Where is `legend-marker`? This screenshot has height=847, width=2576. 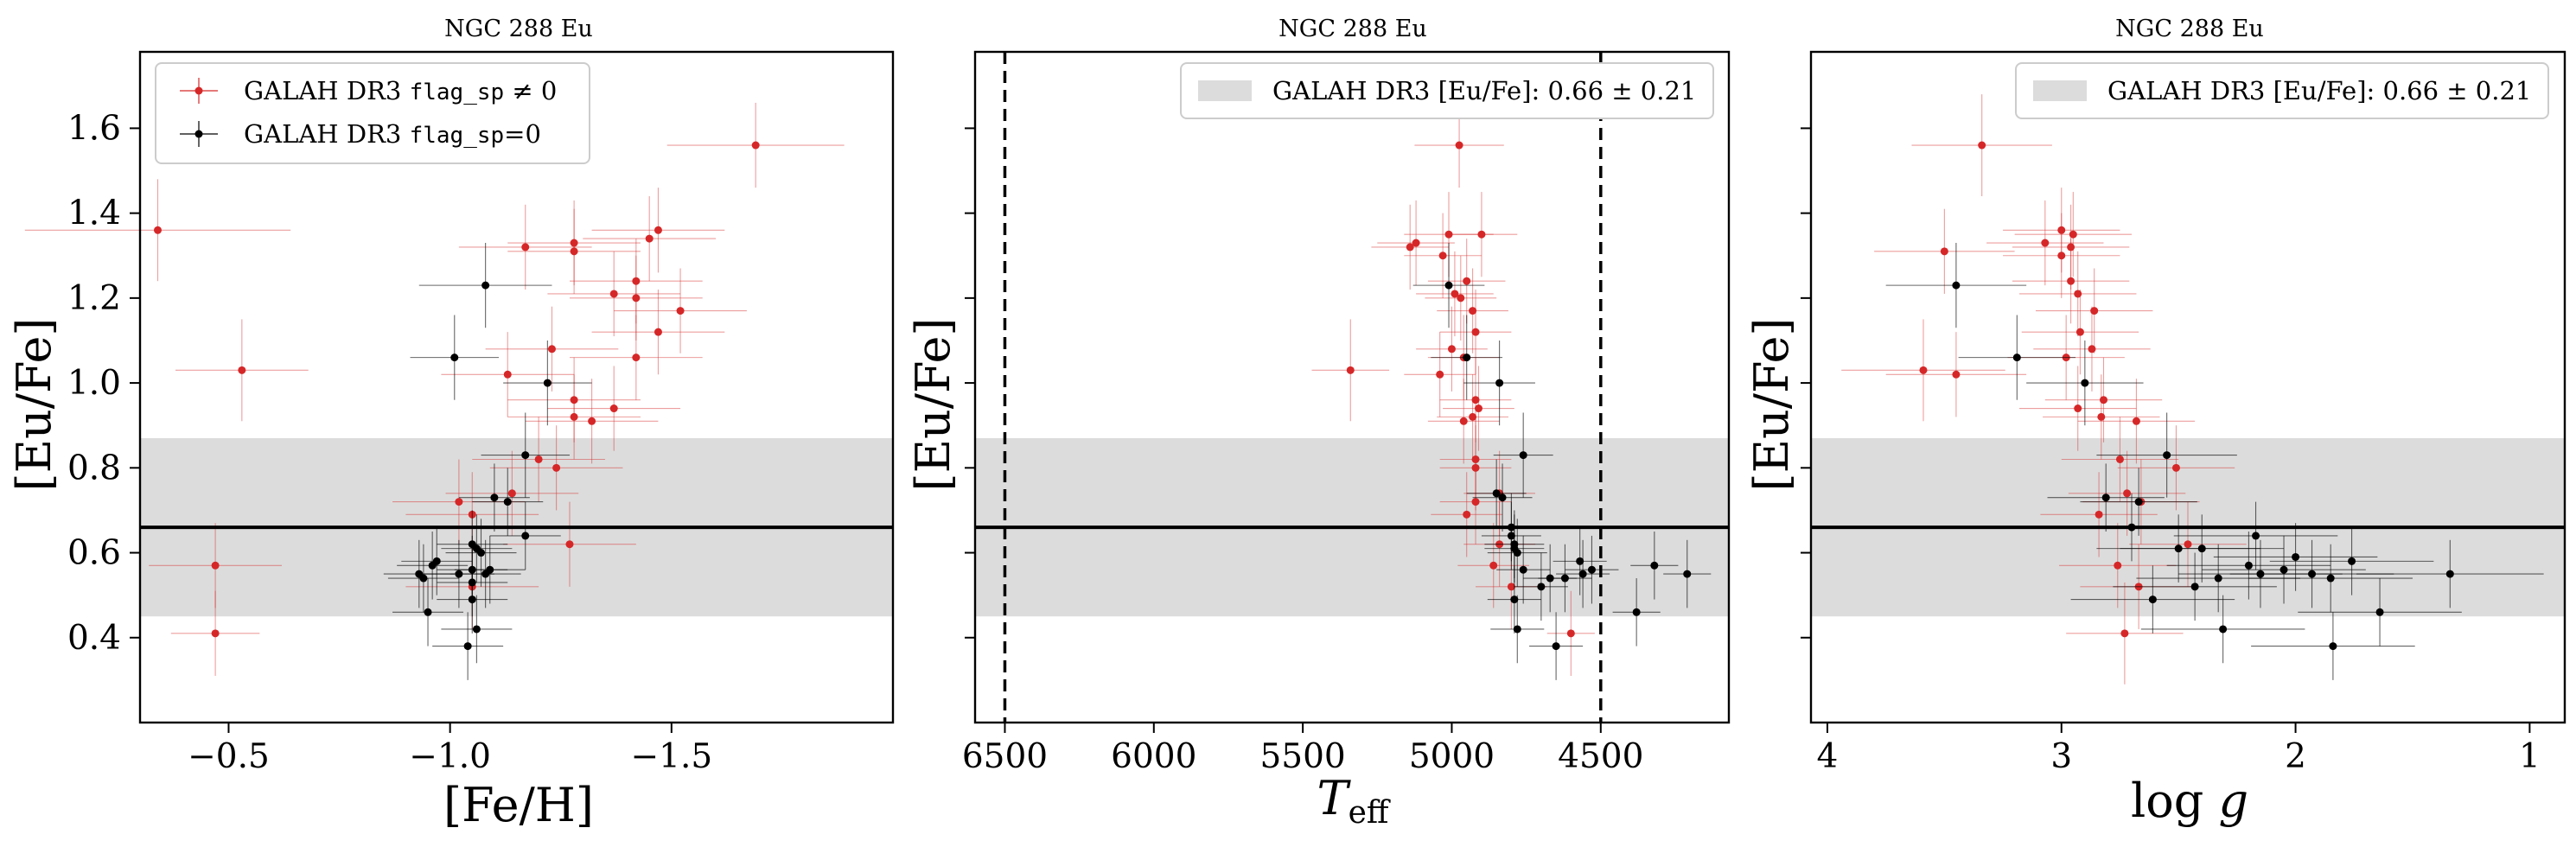 legend-marker is located at coordinates (198, 90).